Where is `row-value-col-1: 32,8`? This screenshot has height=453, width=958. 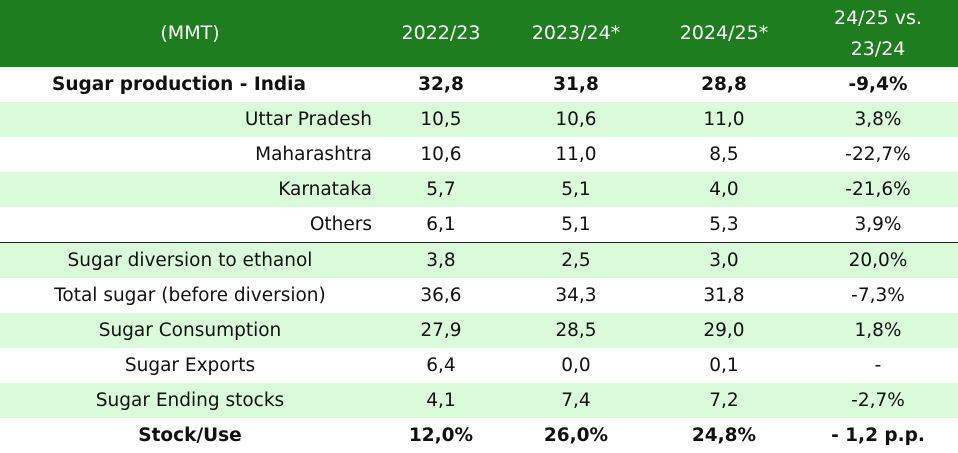
row-value-col-1: 32,8 is located at coordinates (441, 84).